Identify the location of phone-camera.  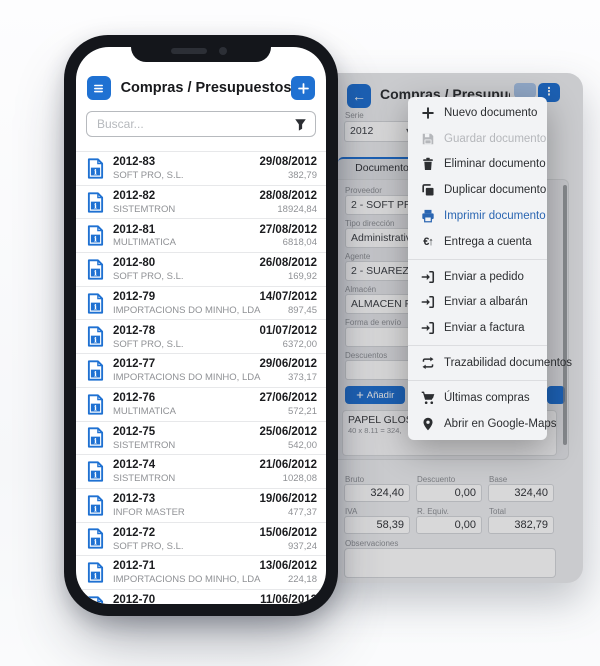
(223, 51).